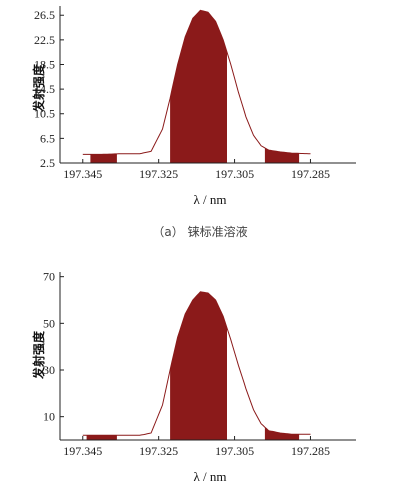 The image size is (413, 491). Describe the element at coordinates (44, 40) in the screenshot. I see `y-tick-label: 22.5` at that location.